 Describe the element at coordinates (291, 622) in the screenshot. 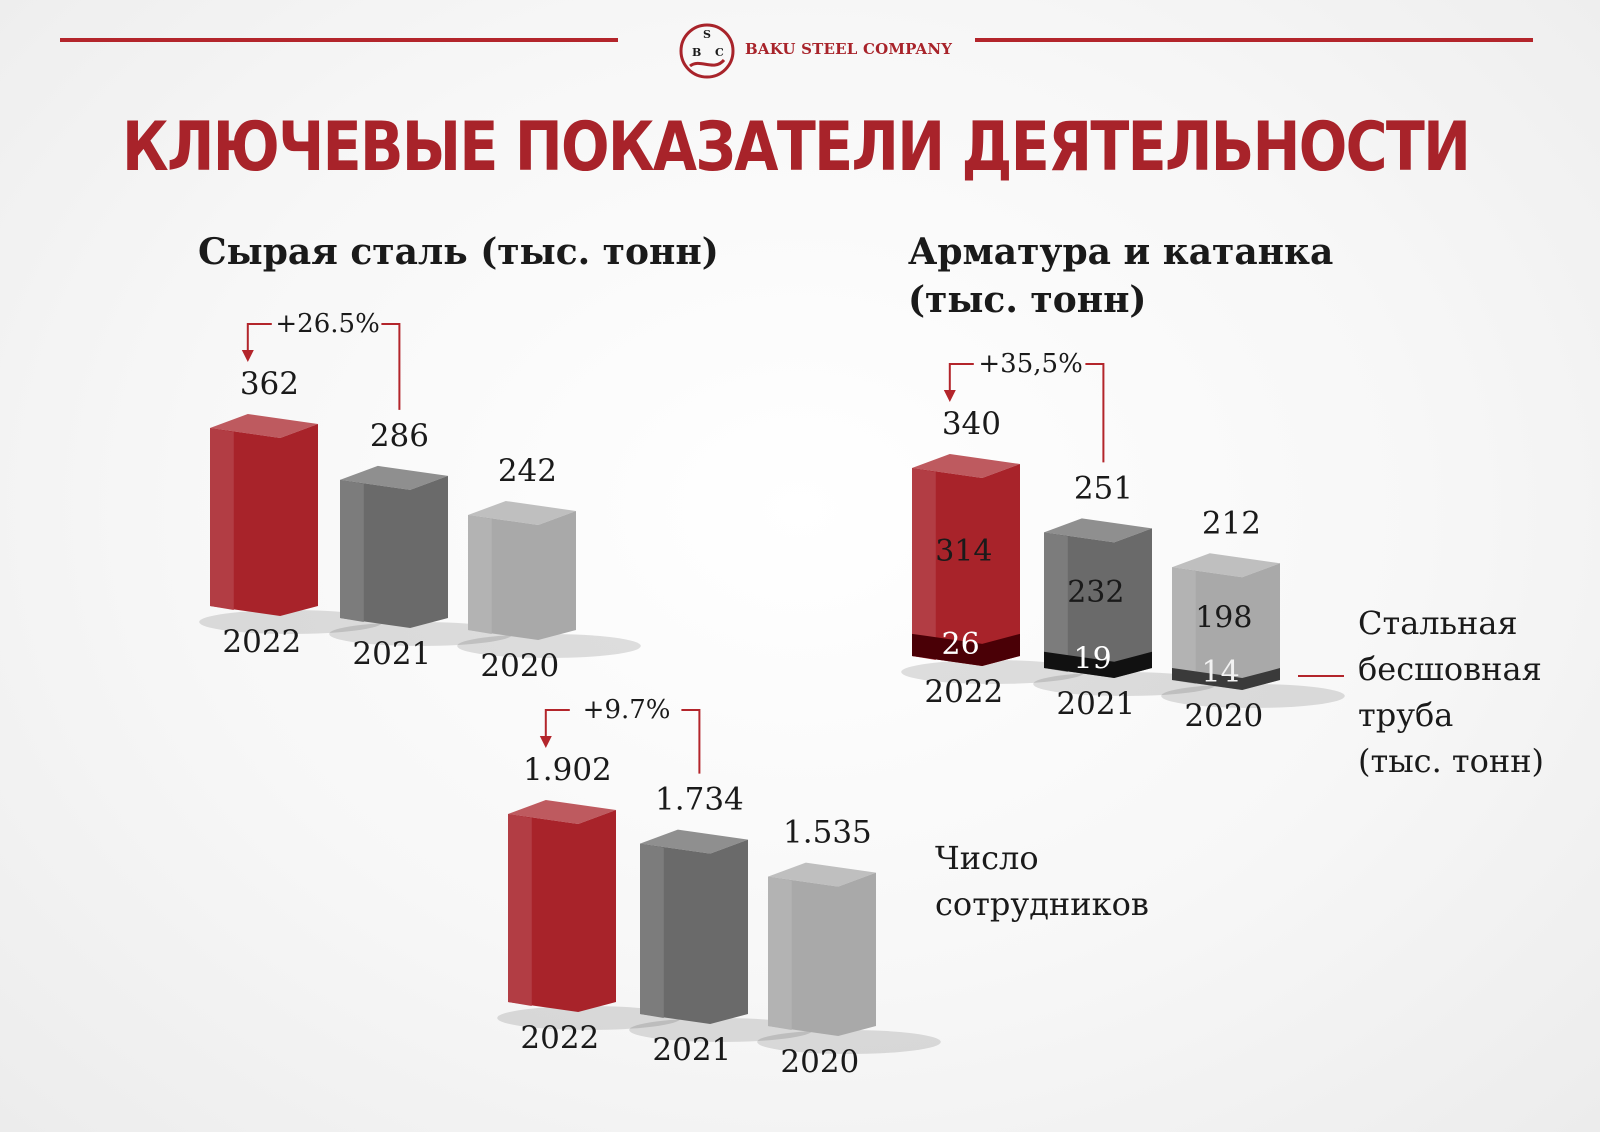

I see `chart1-2022-shadow` at that location.